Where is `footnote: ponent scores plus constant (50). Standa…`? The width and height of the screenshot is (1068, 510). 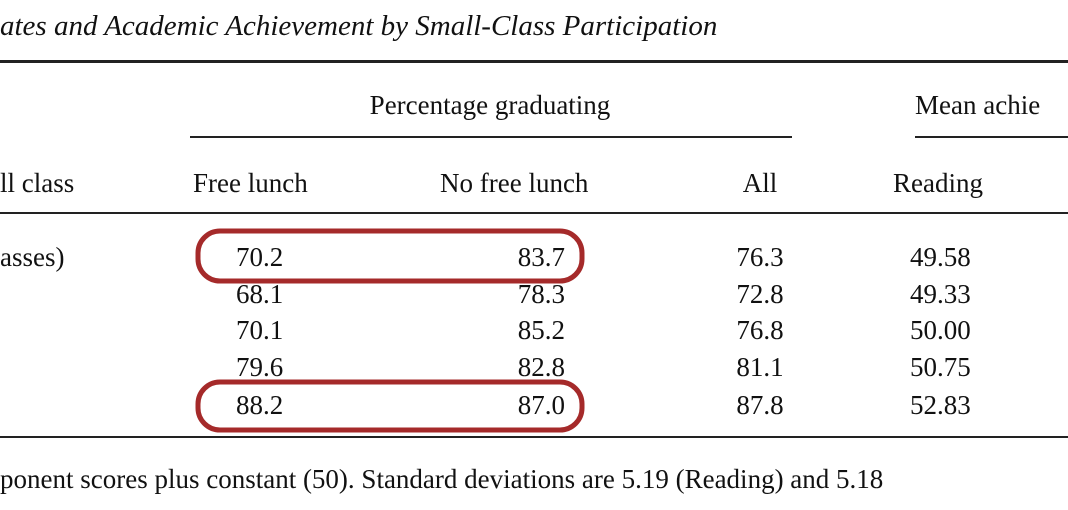 footnote: ponent scores plus constant (50). Standa… is located at coordinates (442, 479).